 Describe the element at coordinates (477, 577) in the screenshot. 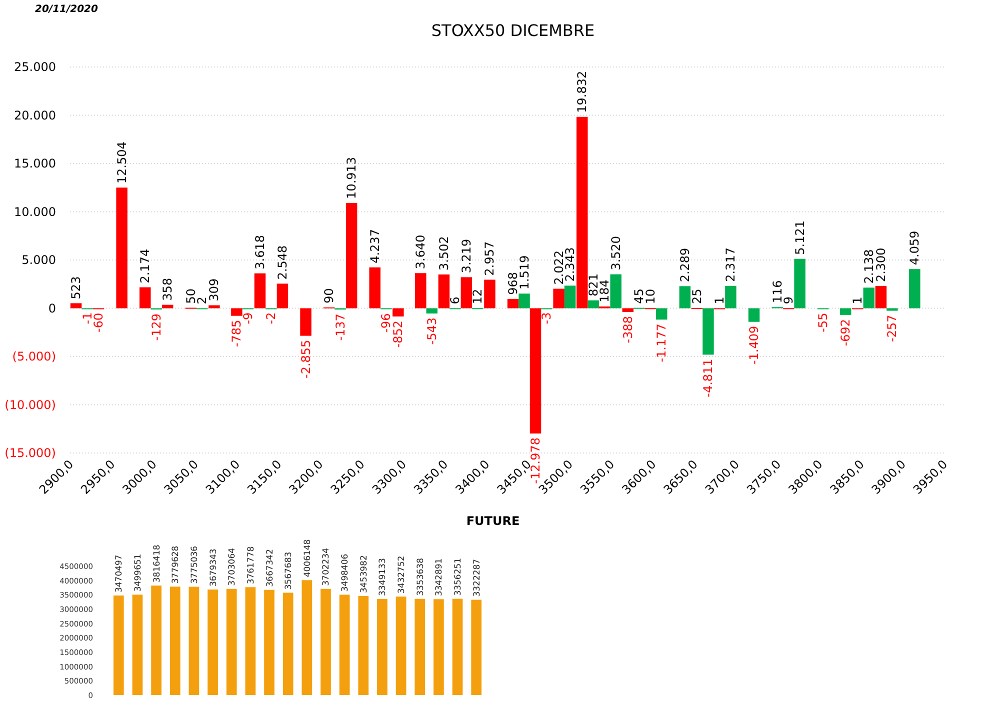

I see `data-label: 3322287` at that location.